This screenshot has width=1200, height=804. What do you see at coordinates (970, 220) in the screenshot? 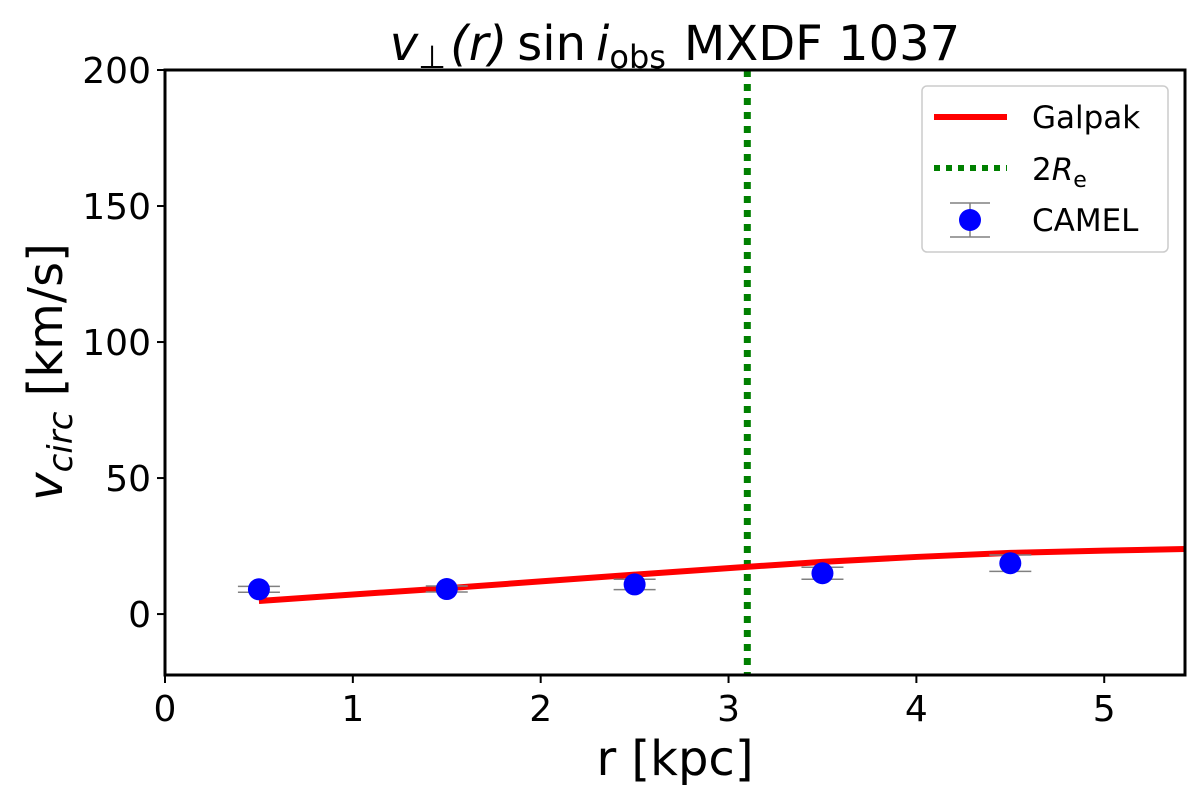
I see `legend-camel-marker` at bounding box center [970, 220].